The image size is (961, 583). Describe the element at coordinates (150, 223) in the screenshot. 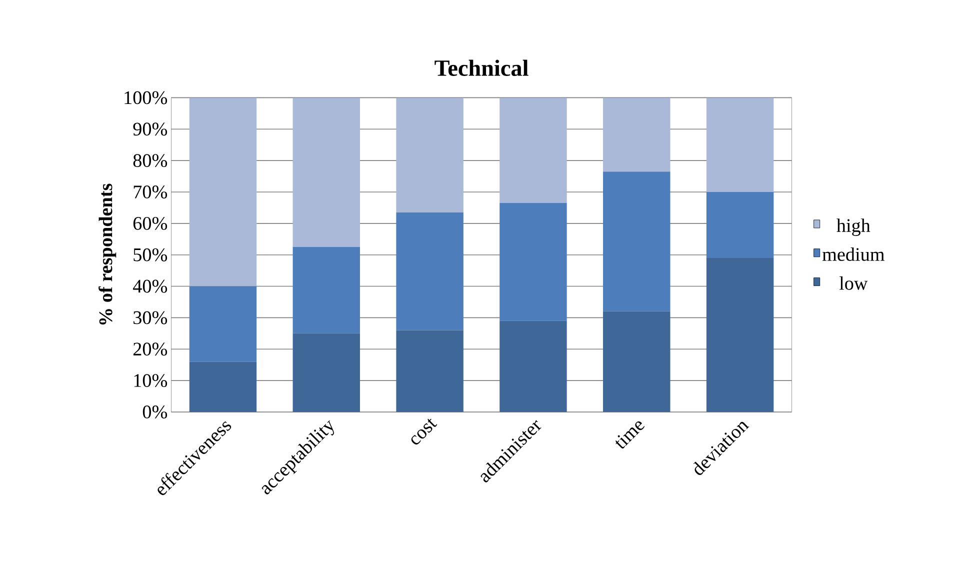

I see `y-tick-label: 60%` at that location.